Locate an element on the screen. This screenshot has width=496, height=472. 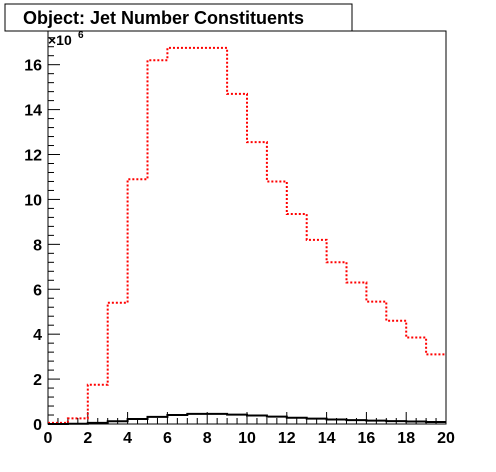
y-tick-label: 16 is located at coordinates (33, 66).